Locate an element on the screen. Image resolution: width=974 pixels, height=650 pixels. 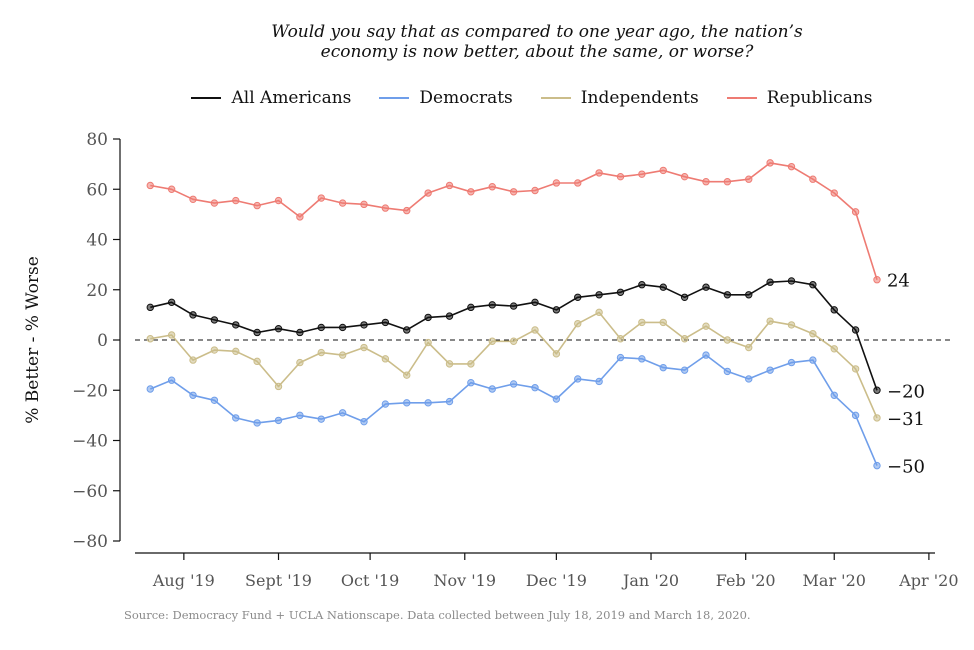
y-tick-label: −40 is located at coordinates (90, 442).